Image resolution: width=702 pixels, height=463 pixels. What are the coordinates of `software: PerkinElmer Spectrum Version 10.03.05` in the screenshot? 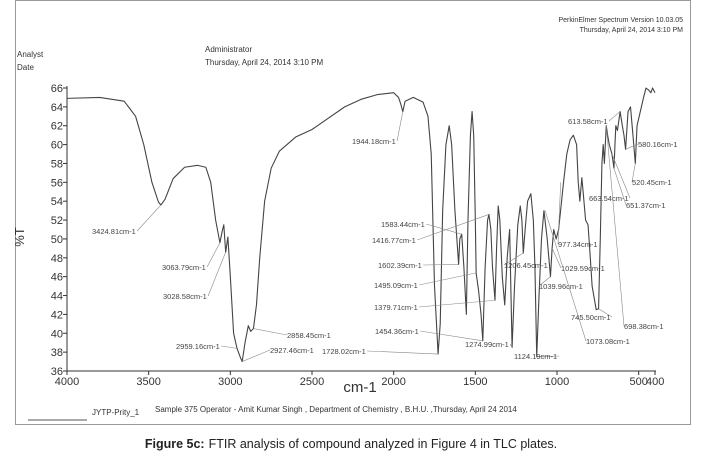 It's located at (620, 20).